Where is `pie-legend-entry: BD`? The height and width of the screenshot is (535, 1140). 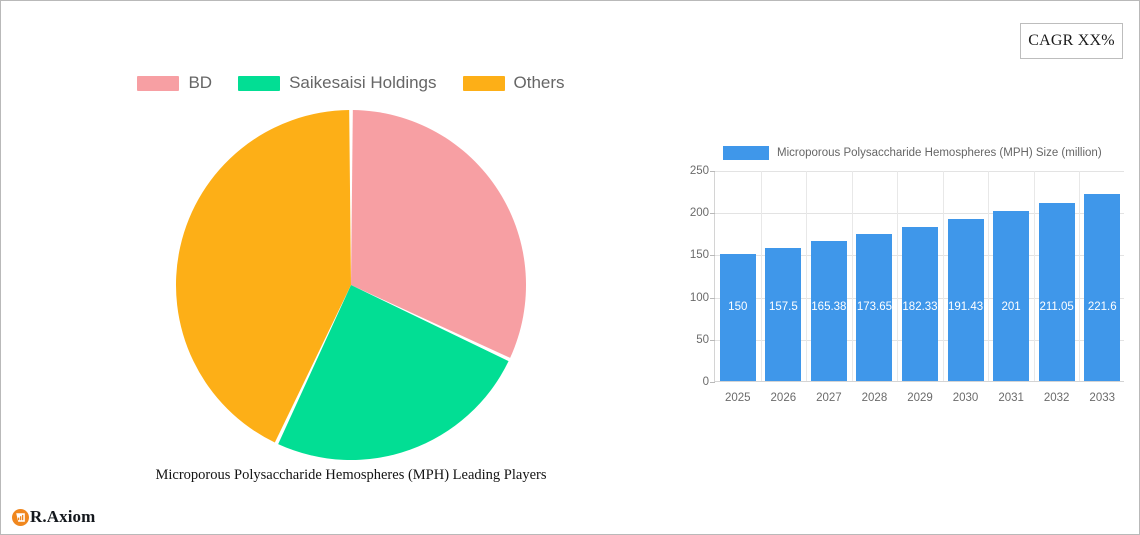
pie-legend-entry: BD is located at coordinates (174, 83).